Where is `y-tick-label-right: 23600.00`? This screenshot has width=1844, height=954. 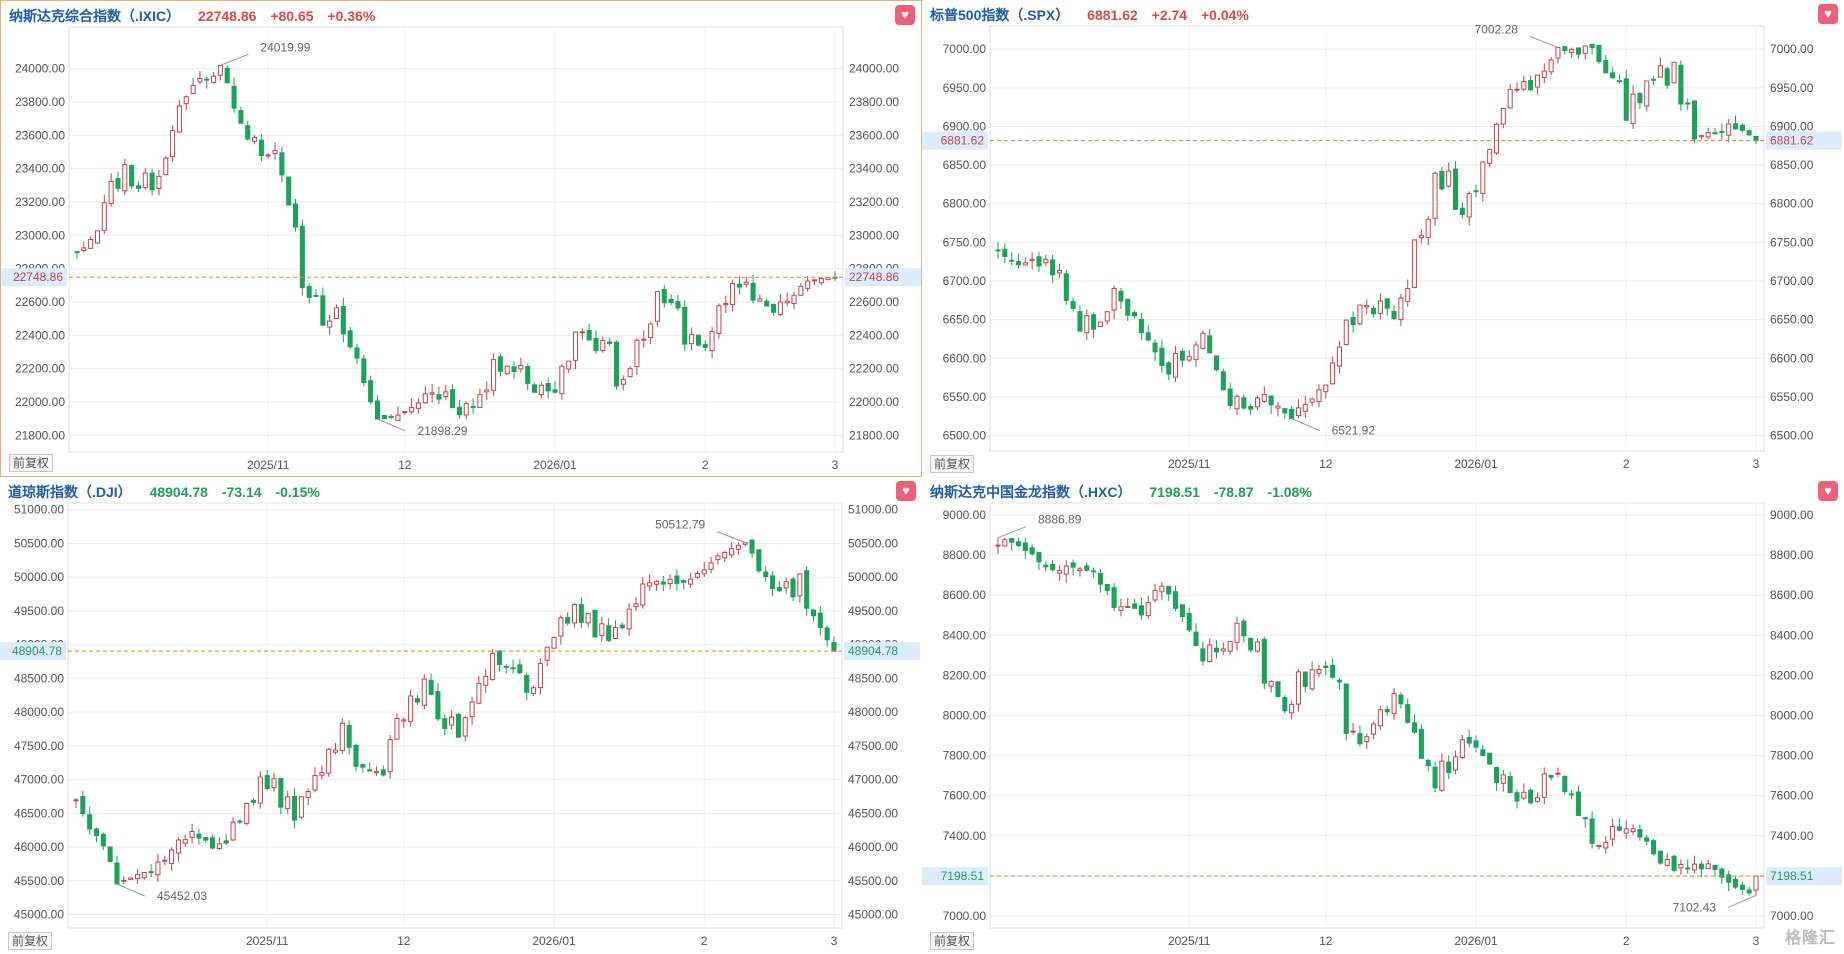
y-tick-label-right: 23600.00 is located at coordinates (874, 135).